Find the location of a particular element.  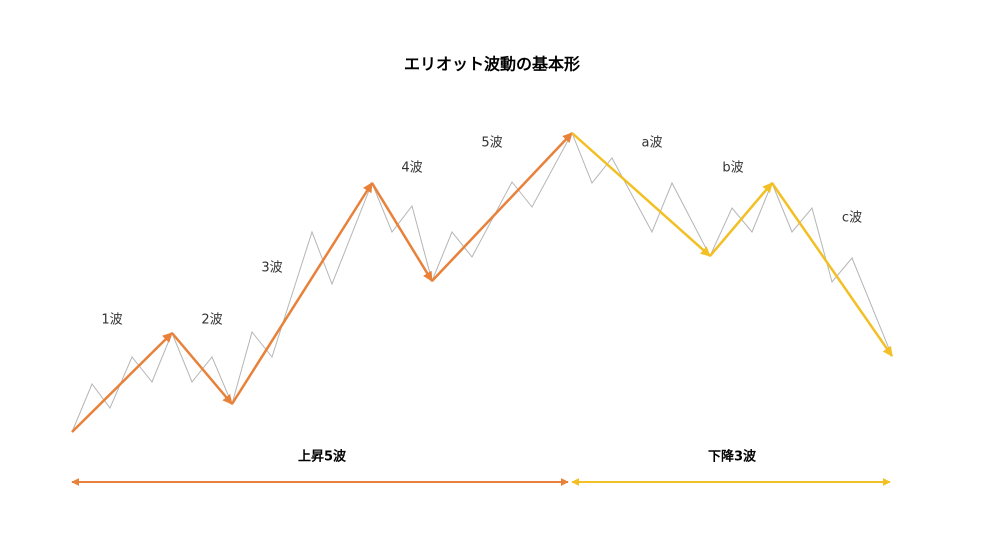

phase-label: 下降3波 is located at coordinates (732, 457).